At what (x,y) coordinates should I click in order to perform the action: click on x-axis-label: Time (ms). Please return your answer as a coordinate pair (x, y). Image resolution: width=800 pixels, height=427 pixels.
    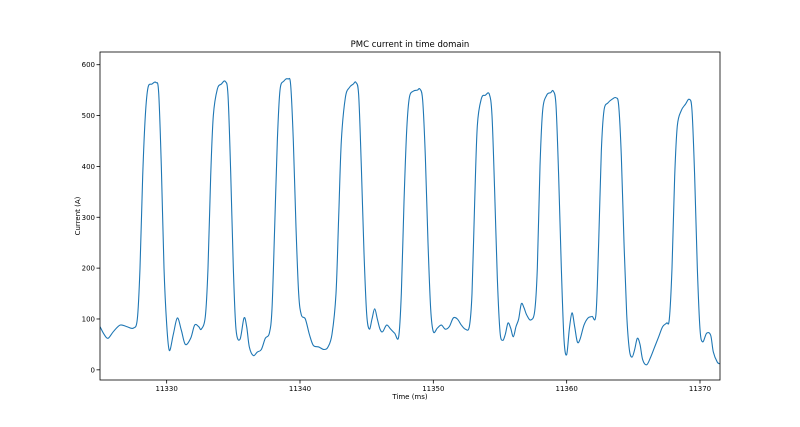
    Looking at the image, I should click on (409, 397).